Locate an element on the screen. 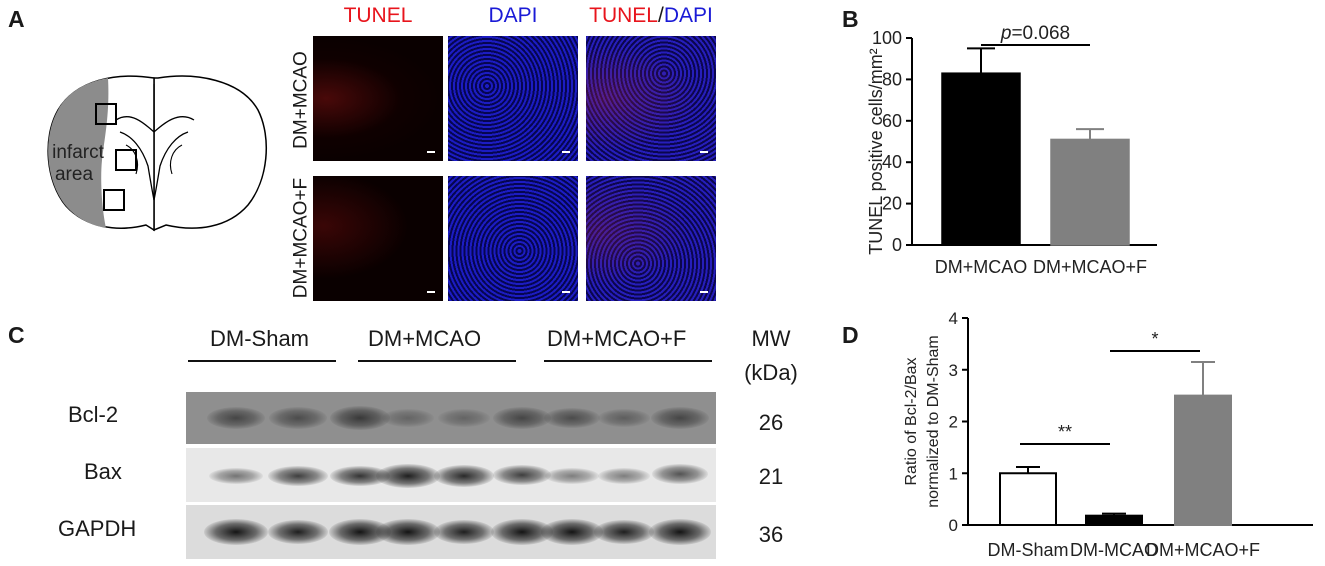 This screenshot has height=566, width=1325. x-tick-label: DM+MCAO is located at coordinates (981, 267).